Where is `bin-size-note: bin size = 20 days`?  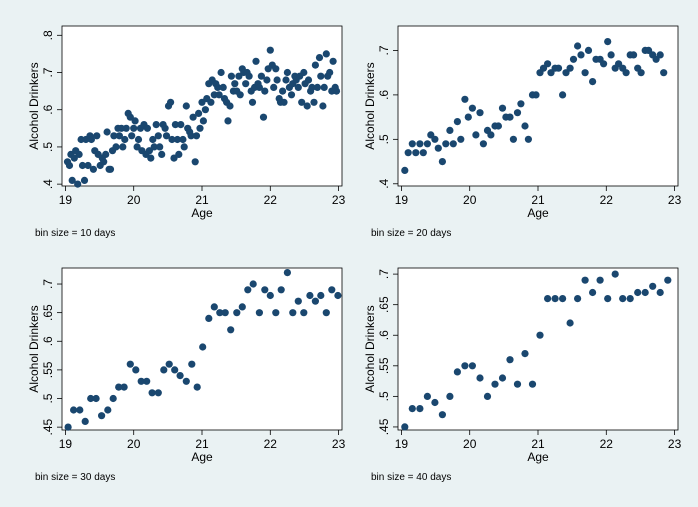 bin-size-note: bin size = 20 days is located at coordinates (411, 233).